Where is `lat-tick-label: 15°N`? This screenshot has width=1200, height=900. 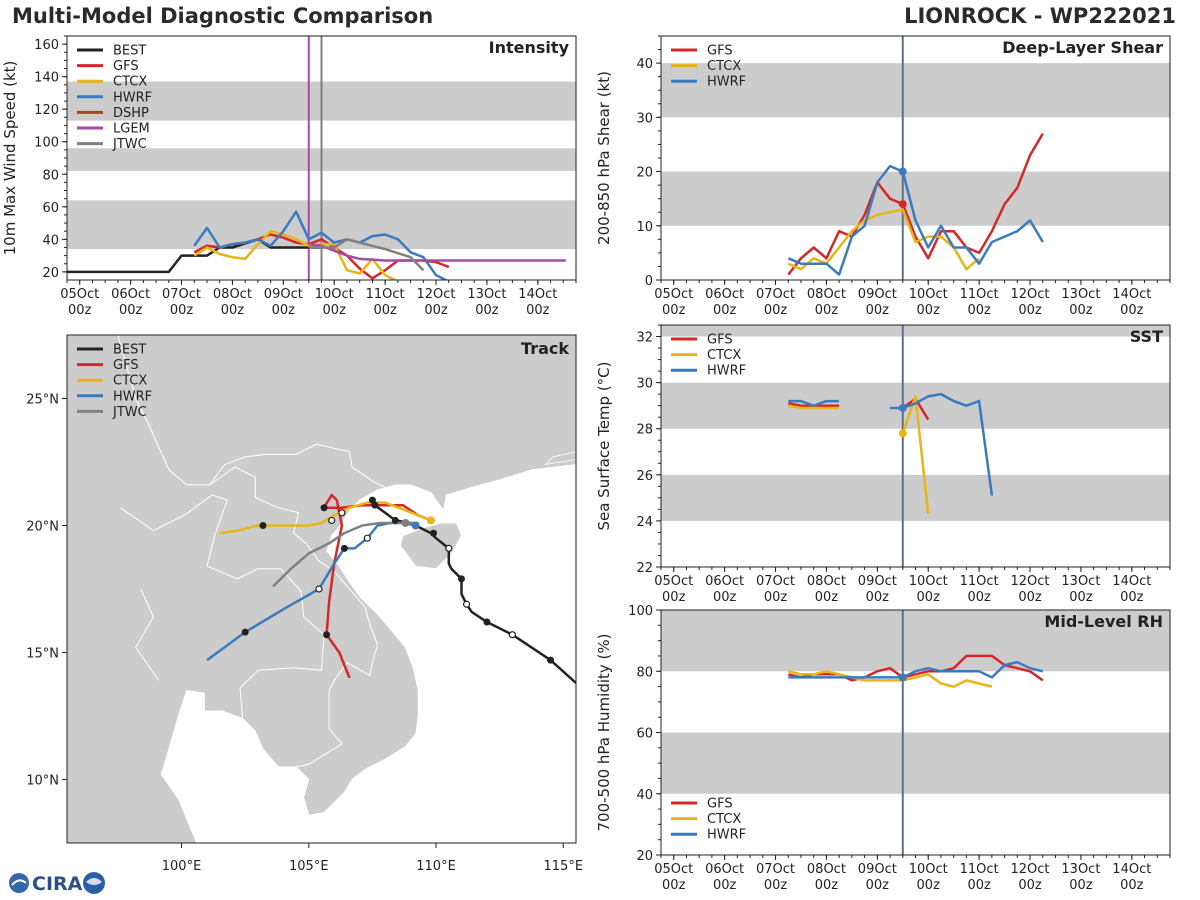
lat-tick-label: 15°N is located at coordinates (42, 654).